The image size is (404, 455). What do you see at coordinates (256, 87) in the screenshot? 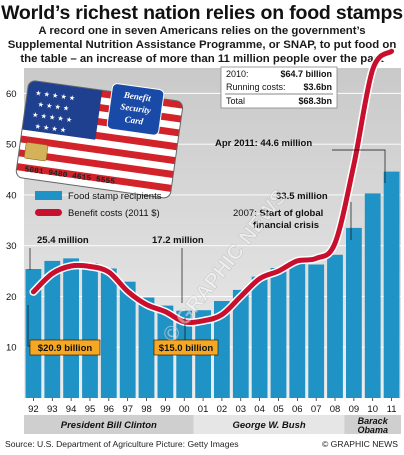
I see `svg-text: Running costs:` at bounding box center [256, 87].